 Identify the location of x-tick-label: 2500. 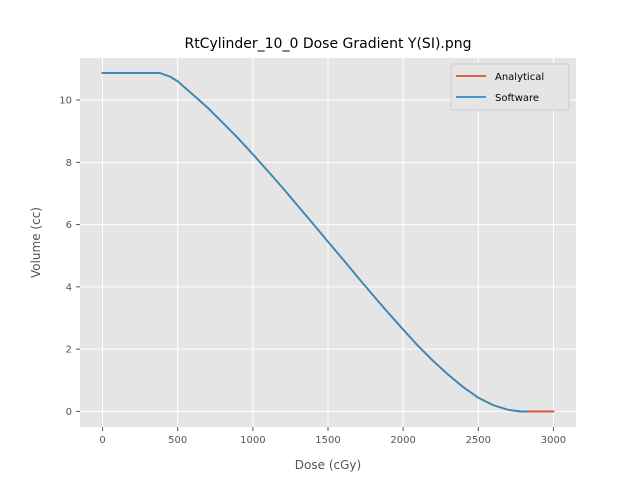
(478, 440).